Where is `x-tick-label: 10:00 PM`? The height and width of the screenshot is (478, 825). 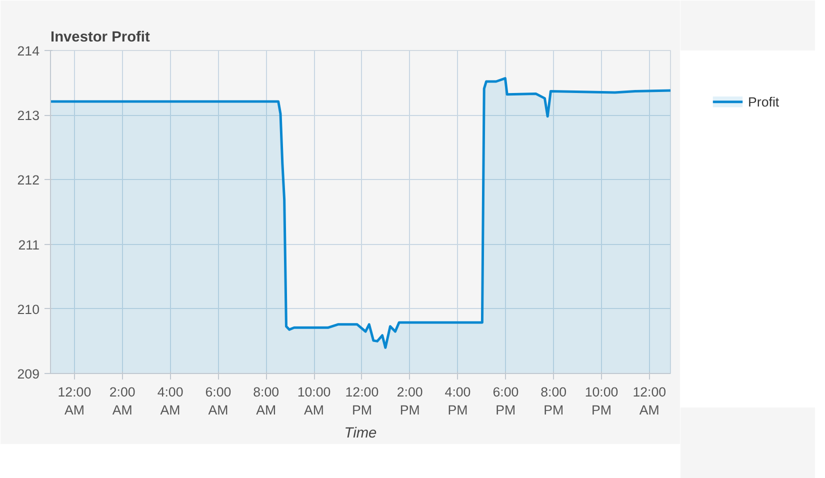
x-tick-label: 10:00 PM is located at coordinates (601, 401).